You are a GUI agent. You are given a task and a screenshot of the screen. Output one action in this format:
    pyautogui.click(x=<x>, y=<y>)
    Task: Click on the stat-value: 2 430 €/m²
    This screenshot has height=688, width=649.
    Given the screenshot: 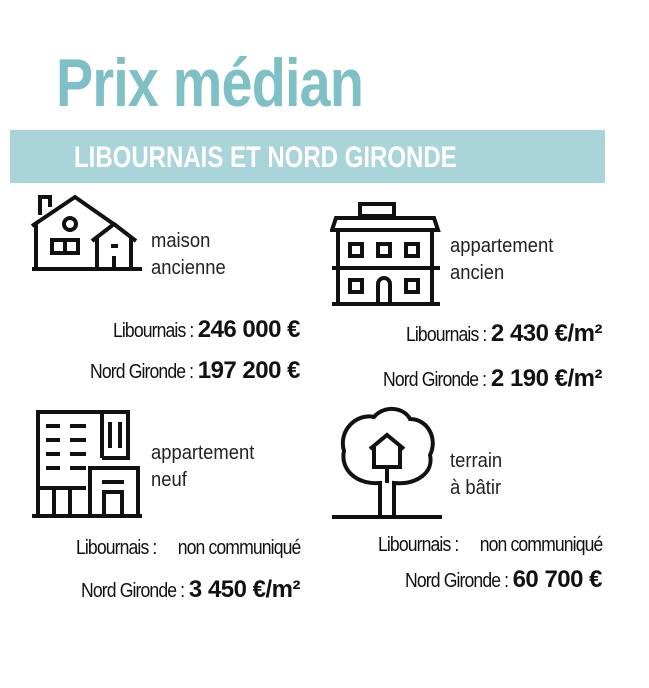 What is the action you would take?
    pyautogui.click(x=546, y=333)
    